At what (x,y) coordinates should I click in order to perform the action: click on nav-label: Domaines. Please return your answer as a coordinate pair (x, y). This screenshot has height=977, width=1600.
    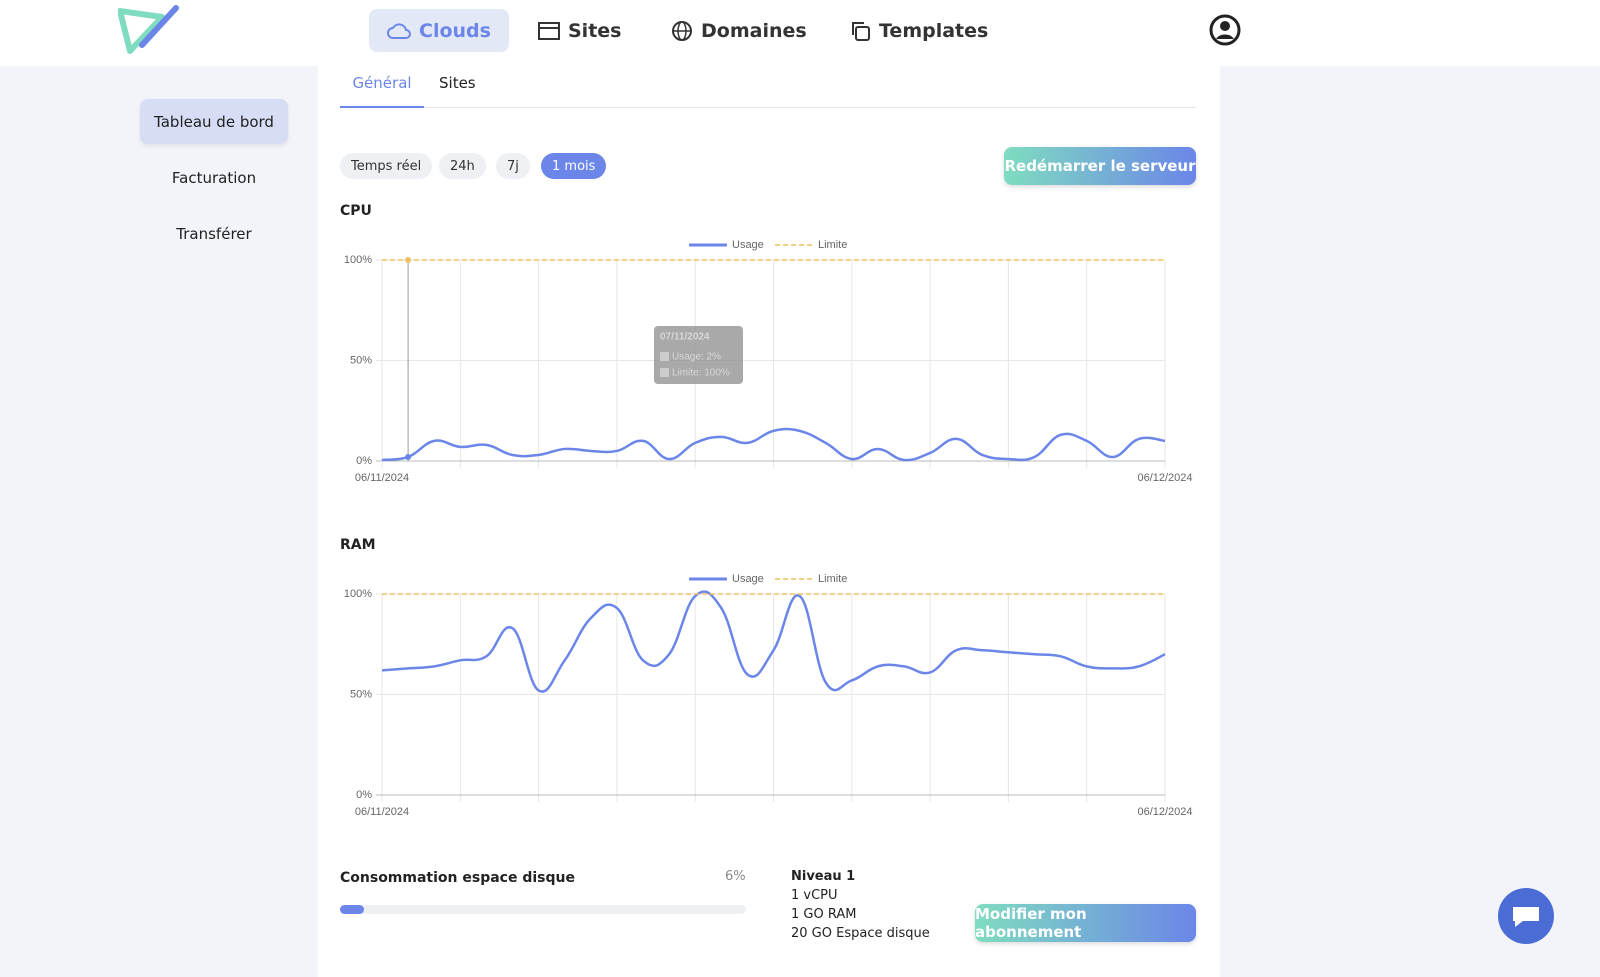
    Looking at the image, I should click on (754, 30).